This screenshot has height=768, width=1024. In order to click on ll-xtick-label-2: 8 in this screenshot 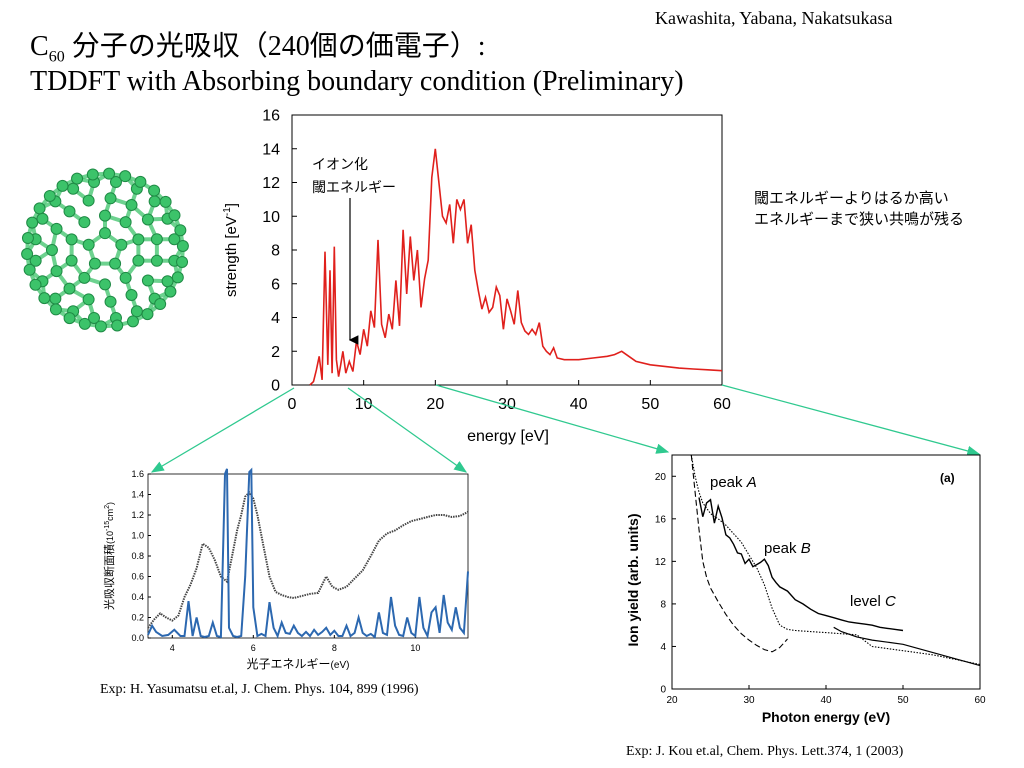, I will do `click(334, 648)`.